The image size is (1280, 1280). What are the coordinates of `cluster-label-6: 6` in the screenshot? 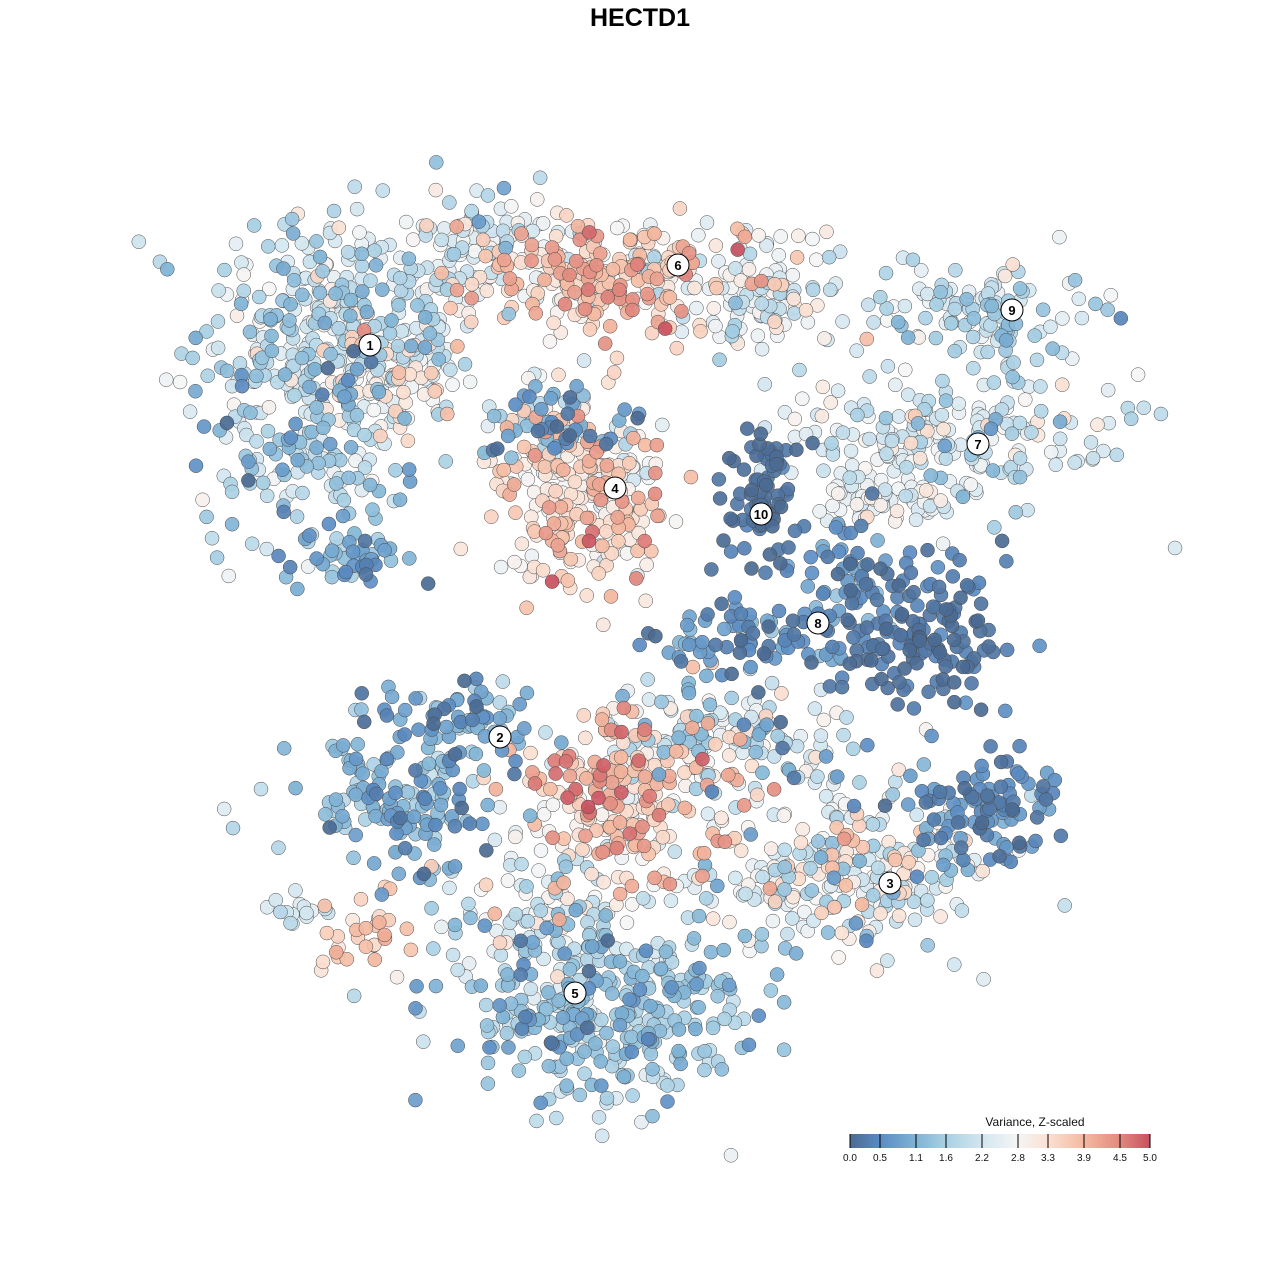 It's located at (678, 265).